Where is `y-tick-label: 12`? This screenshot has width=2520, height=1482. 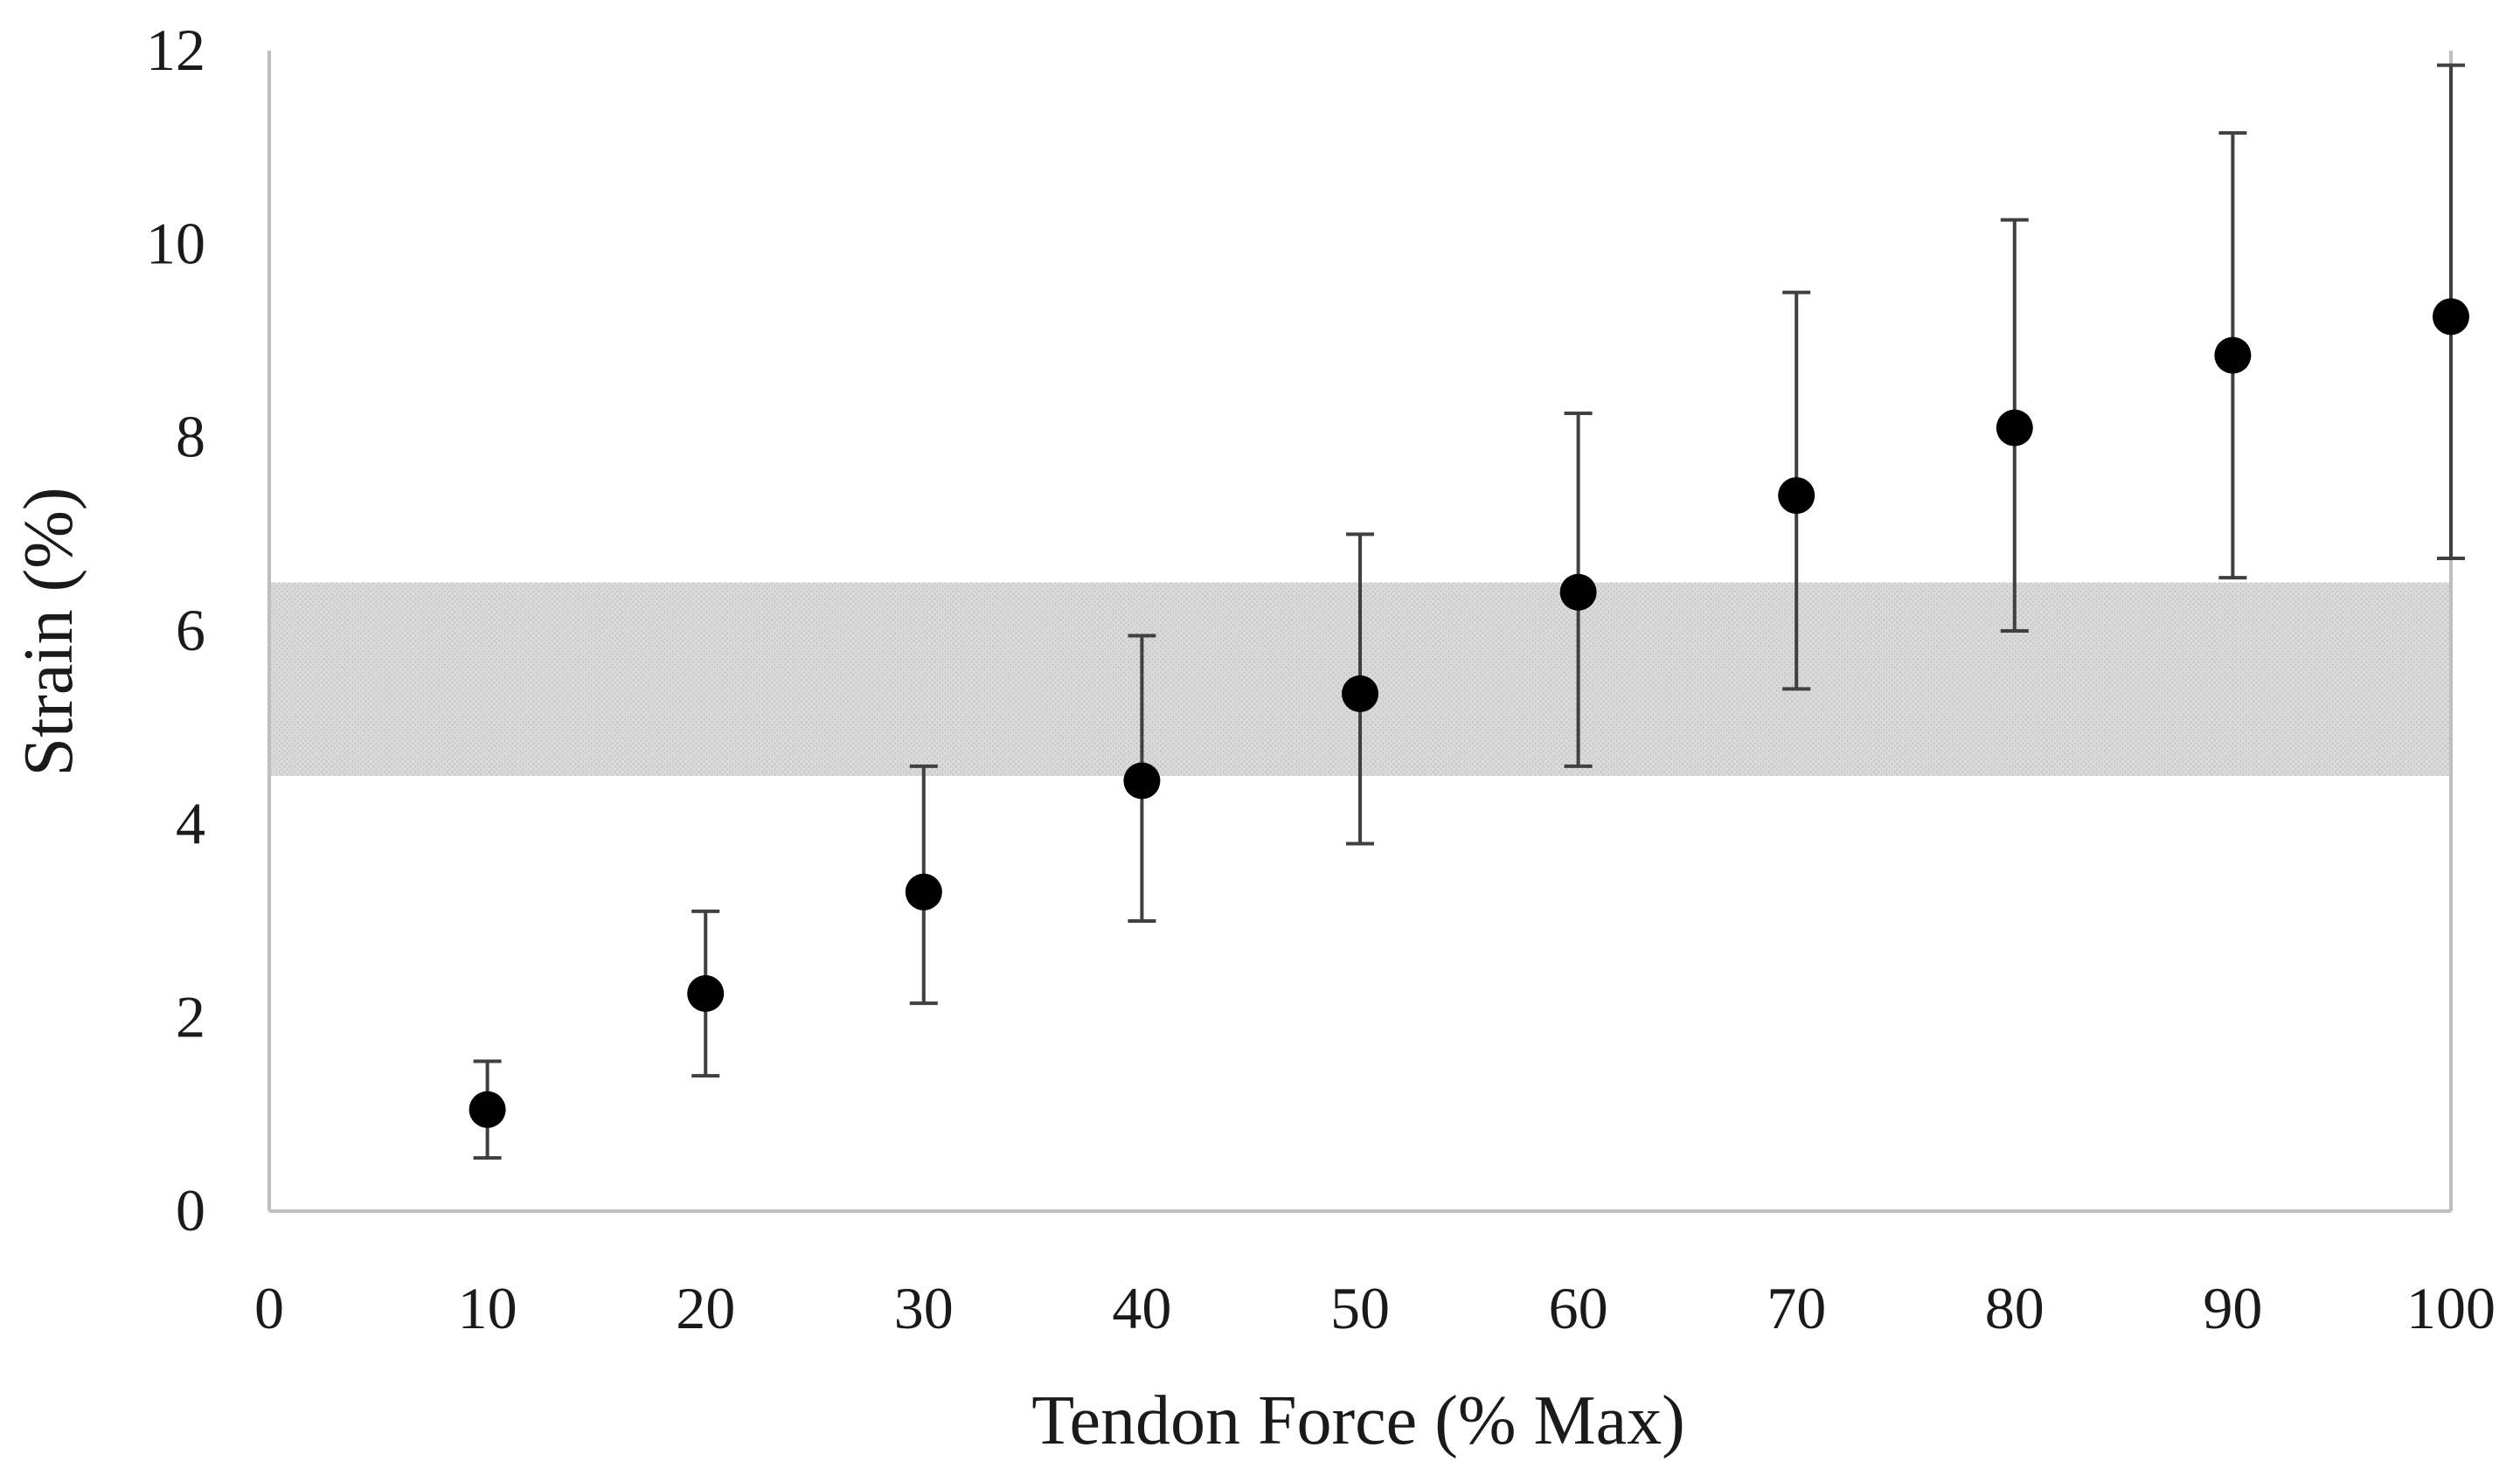 y-tick-label: 12 is located at coordinates (175, 50).